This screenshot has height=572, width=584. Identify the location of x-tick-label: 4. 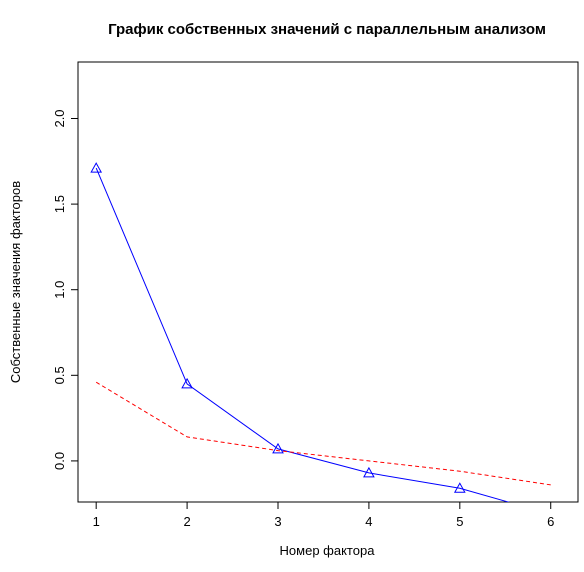
(368, 521).